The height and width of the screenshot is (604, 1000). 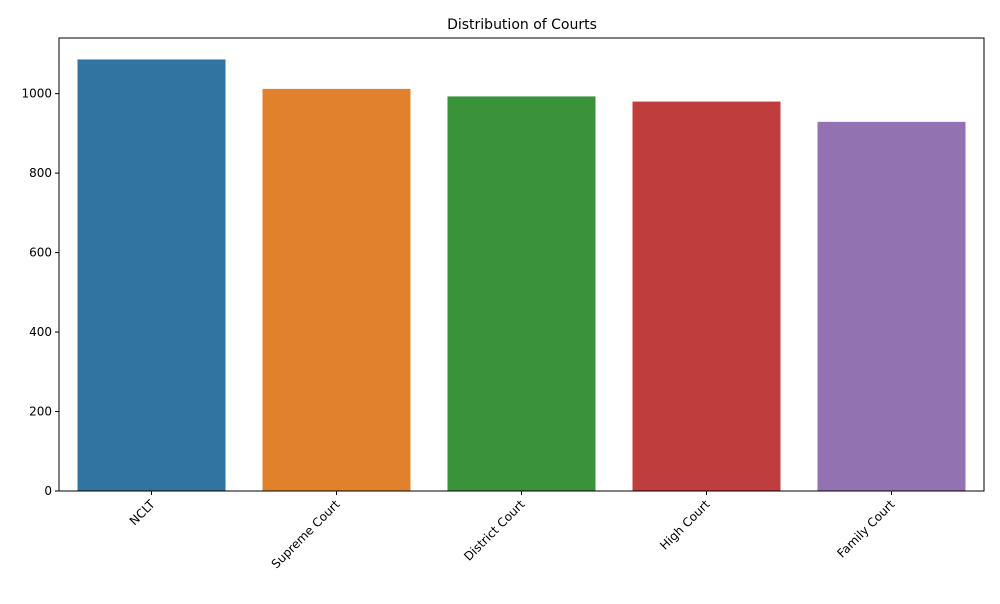 I want to click on bar-district-court, so click(x=521, y=294).